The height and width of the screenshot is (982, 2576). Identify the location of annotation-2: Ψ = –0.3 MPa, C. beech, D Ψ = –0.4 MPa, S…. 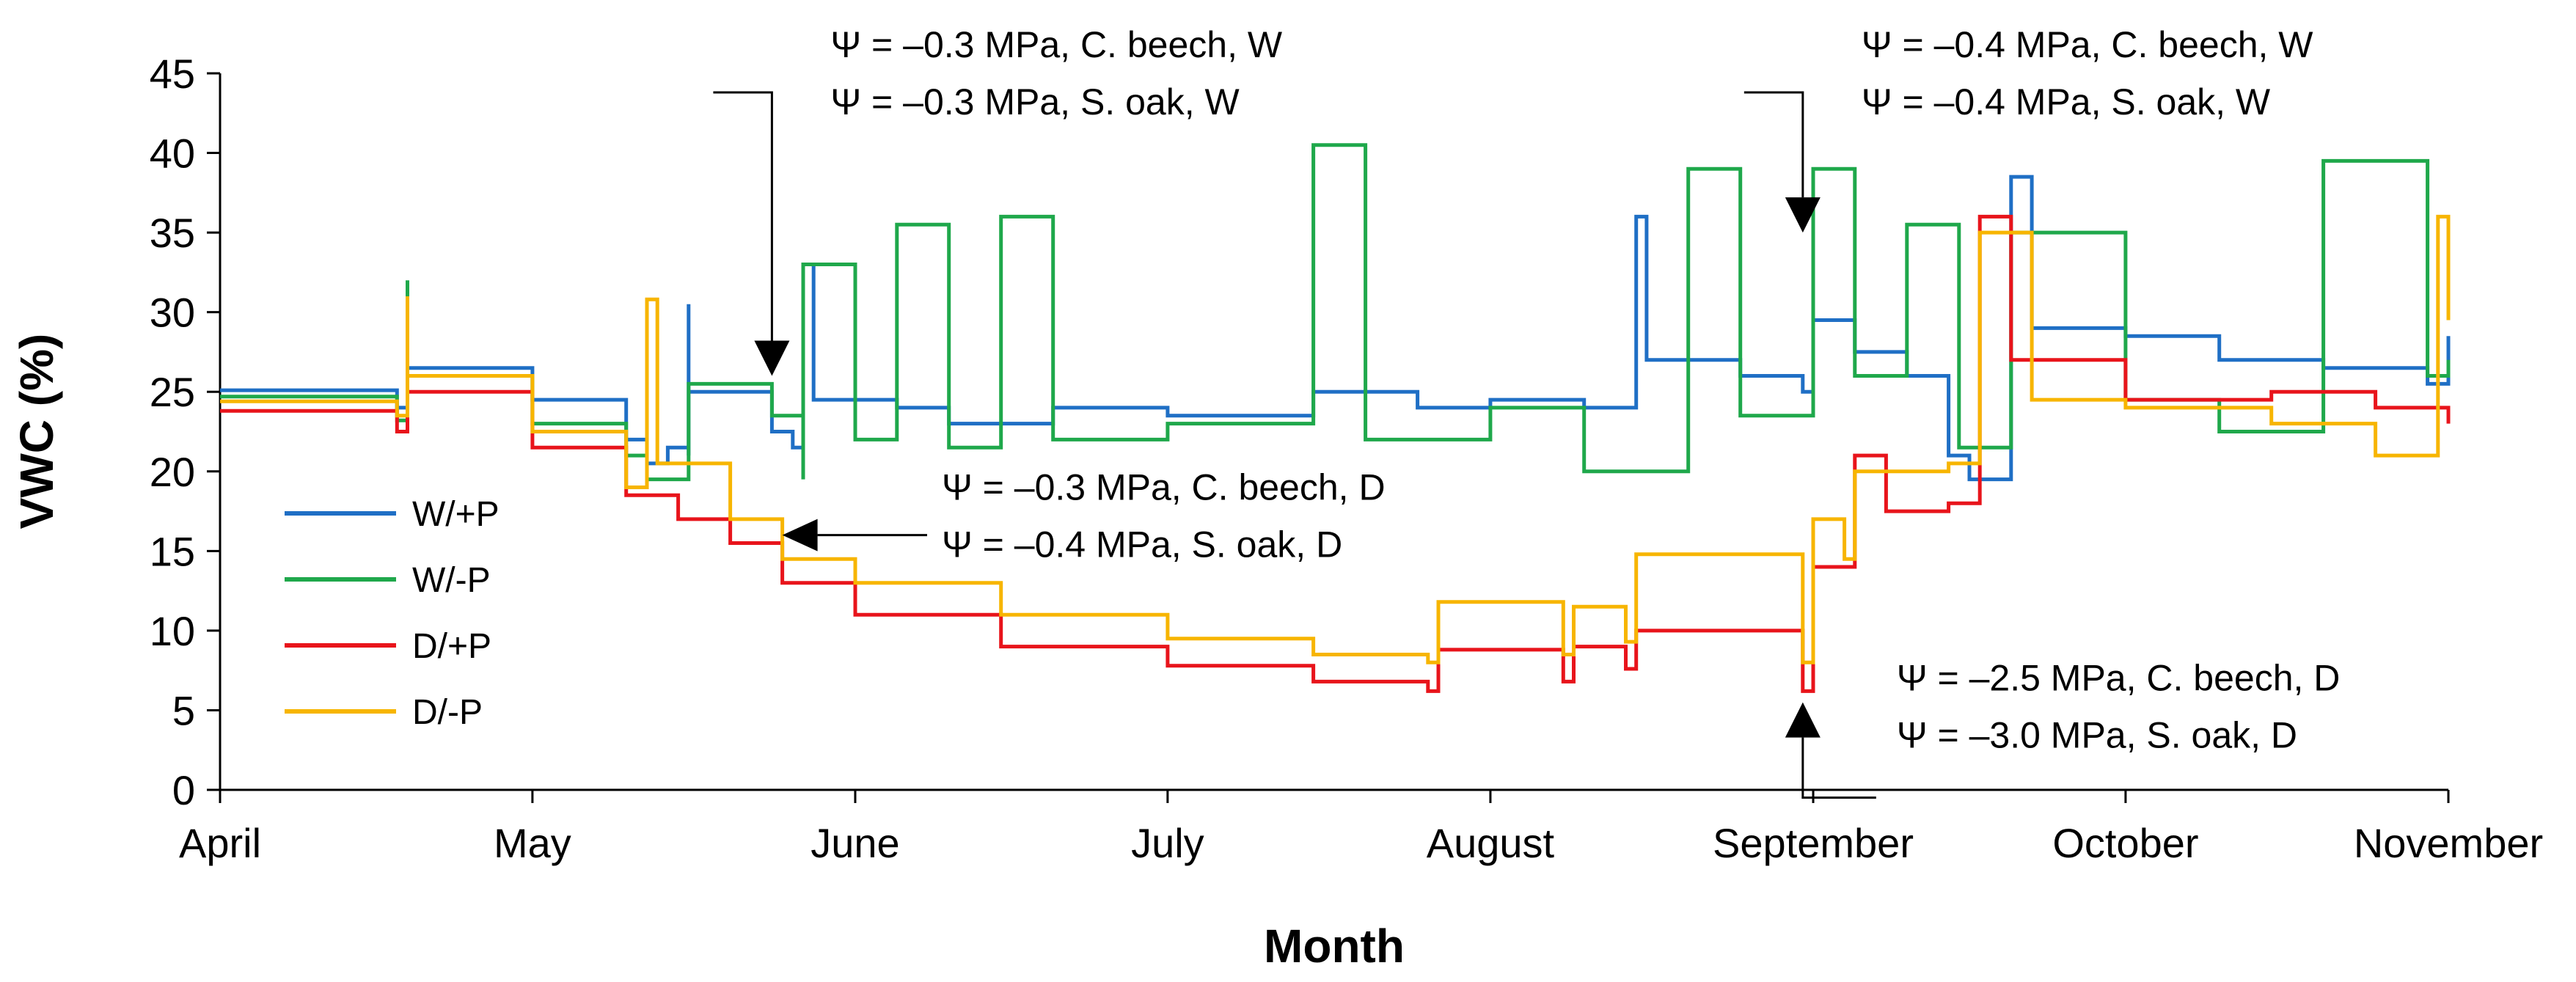
(1084, 516).